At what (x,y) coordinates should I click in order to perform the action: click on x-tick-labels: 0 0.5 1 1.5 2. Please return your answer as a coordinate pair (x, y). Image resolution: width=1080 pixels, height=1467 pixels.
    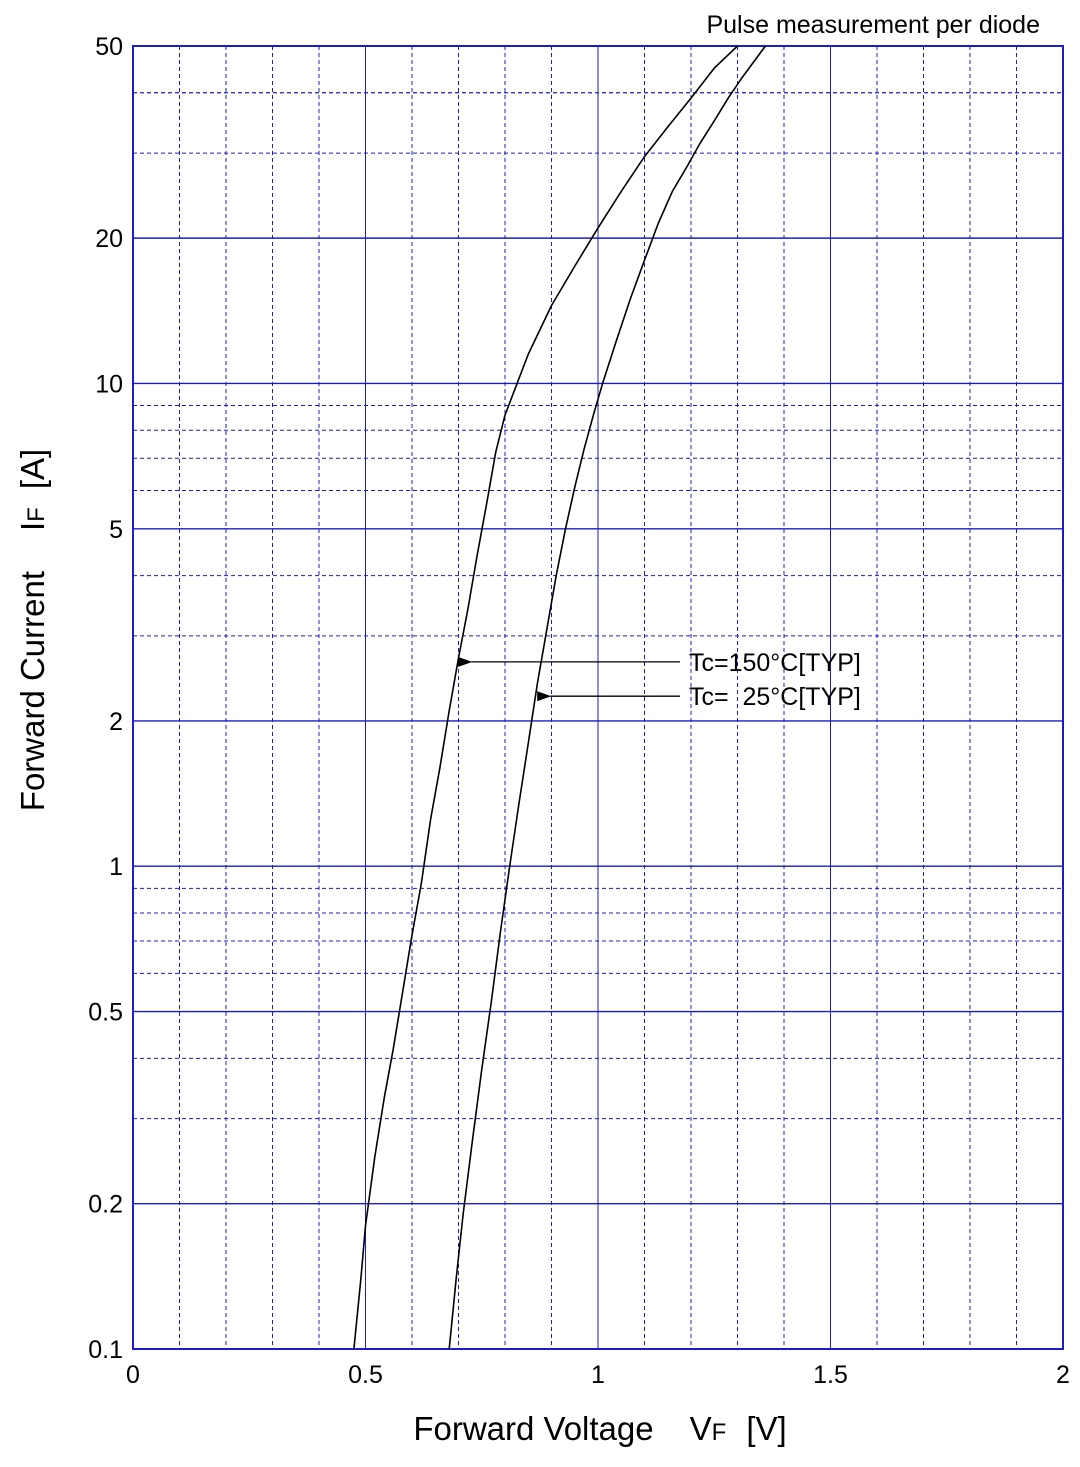
    Looking at the image, I should click on (598, 1375).